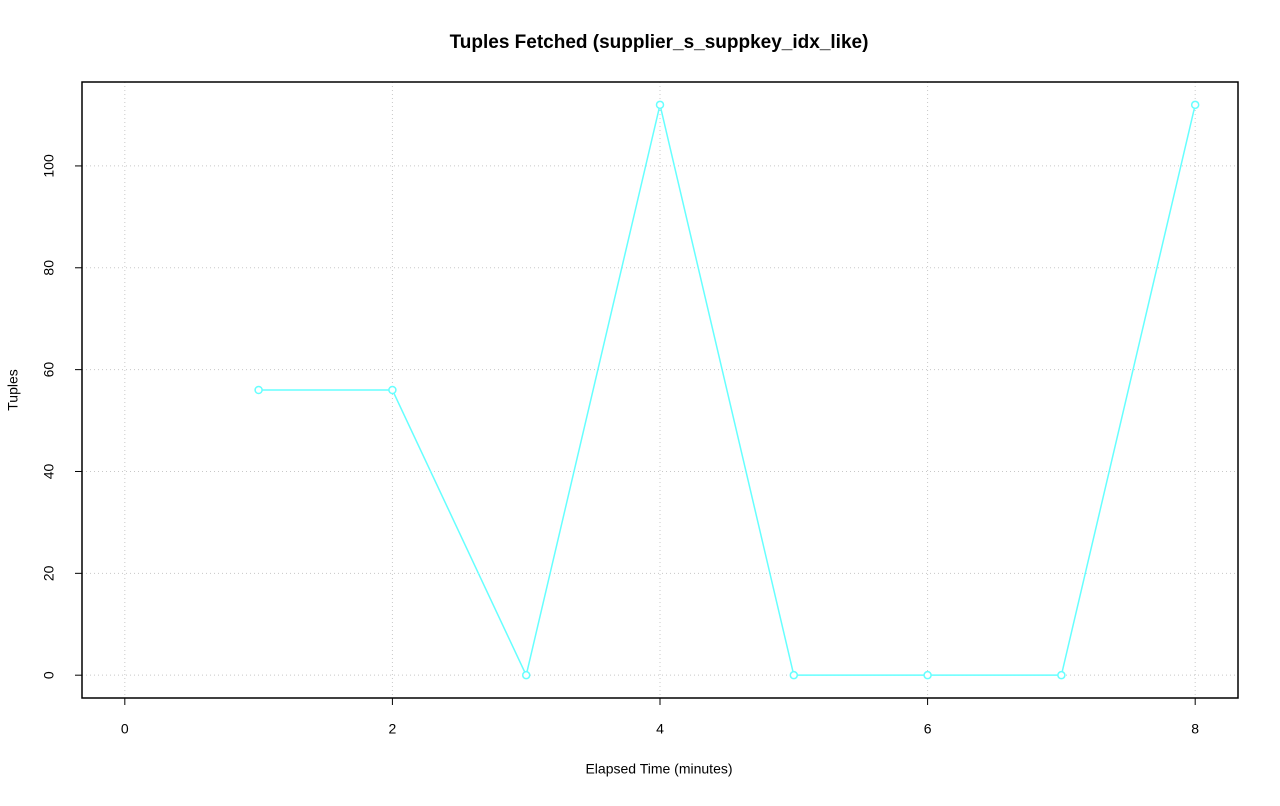 This screenshot has width=1280, height=806. What do you see at coordinates (928, 729) in the screenshot?
I see `x-tick-label: 6` at bounding box center [928, 729].